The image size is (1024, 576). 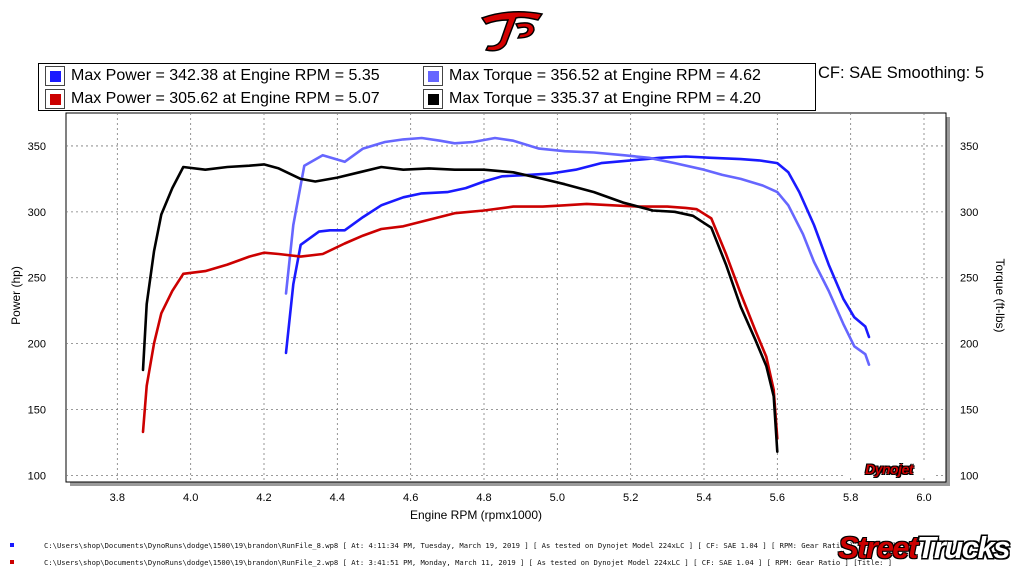 I want to click on legend-label: Max Torque = 356.52 at Engine RPM = 4.62, so click(x=605, y=75).